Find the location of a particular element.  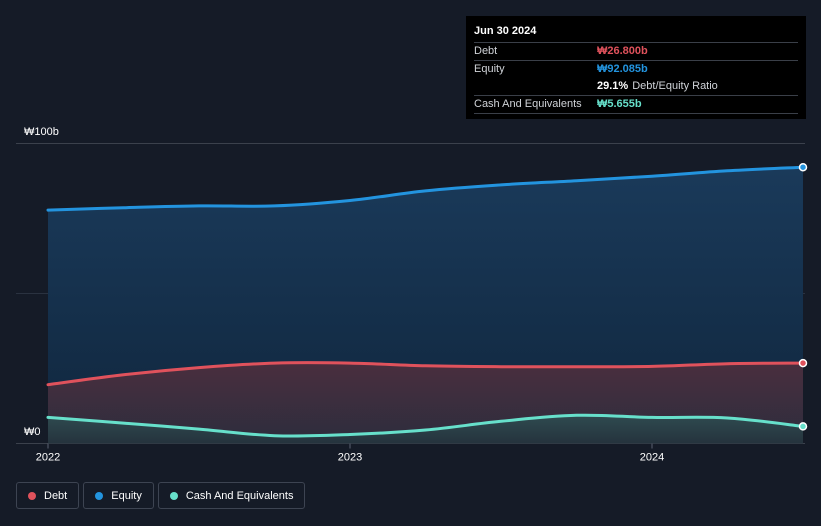

cash-area is located at coordinates (425, 429).